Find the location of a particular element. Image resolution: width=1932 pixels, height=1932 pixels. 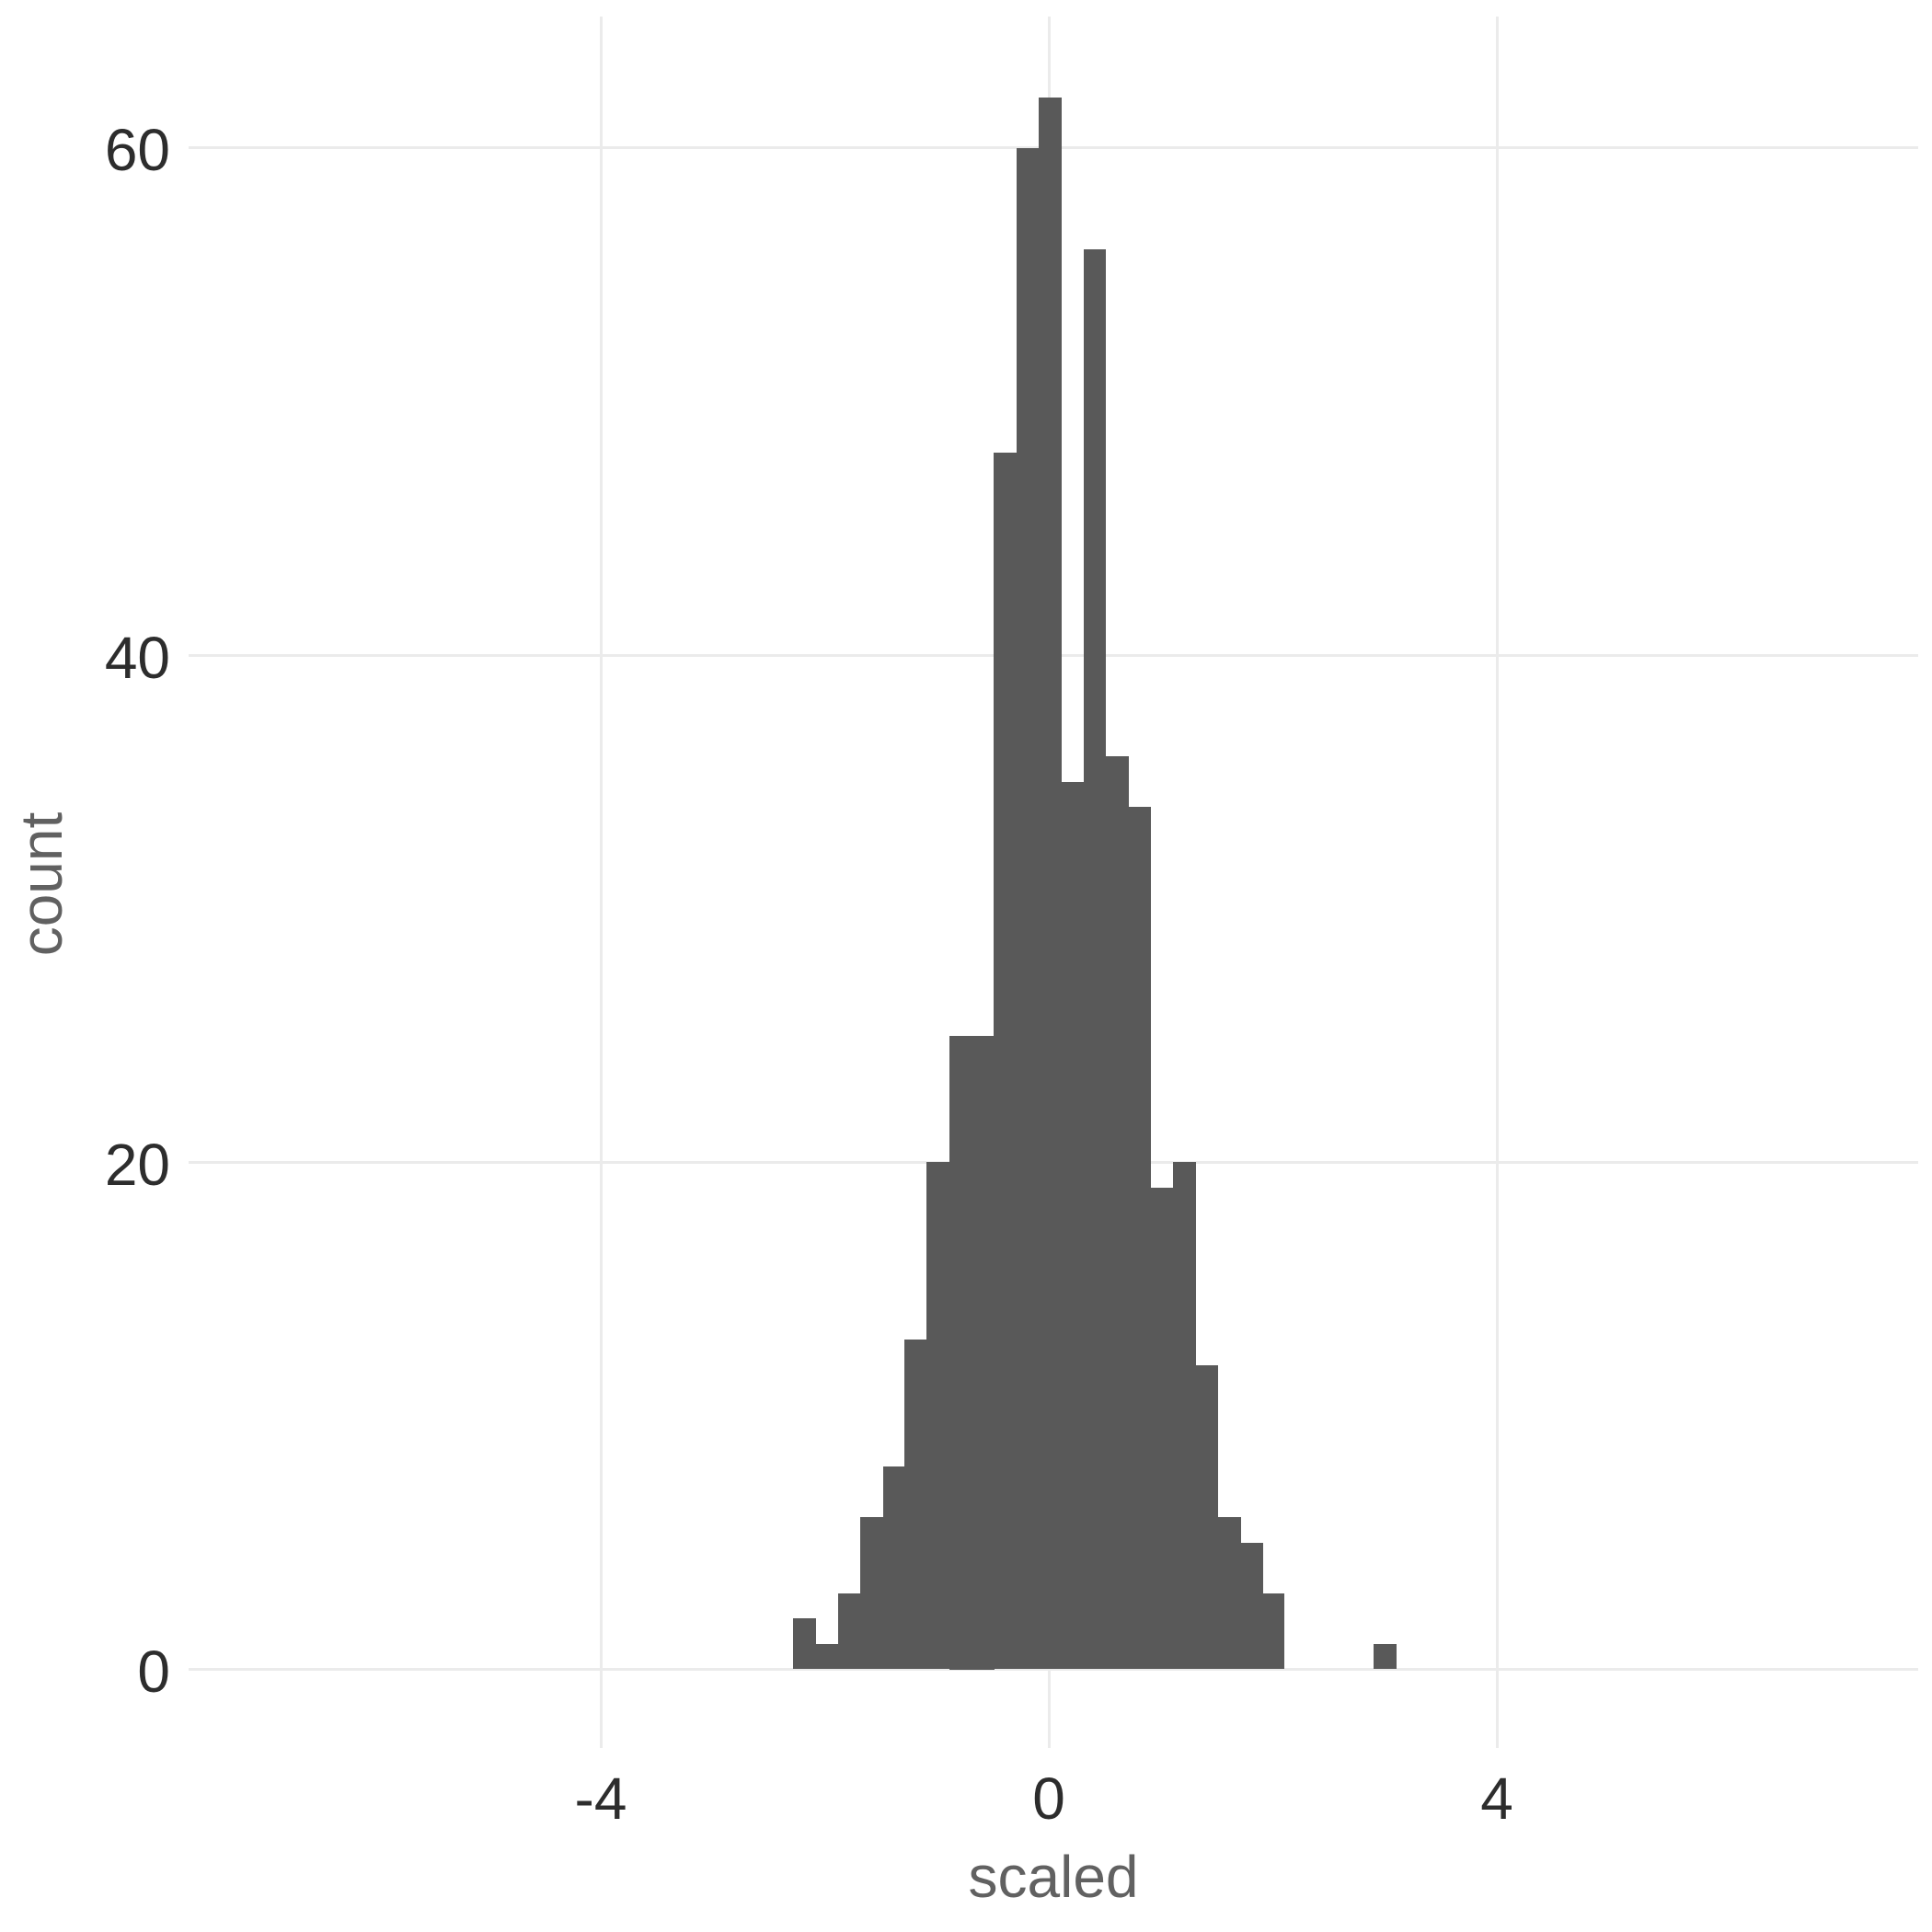

x-axis-title: scaled is located at coordinates (1053, 1877).